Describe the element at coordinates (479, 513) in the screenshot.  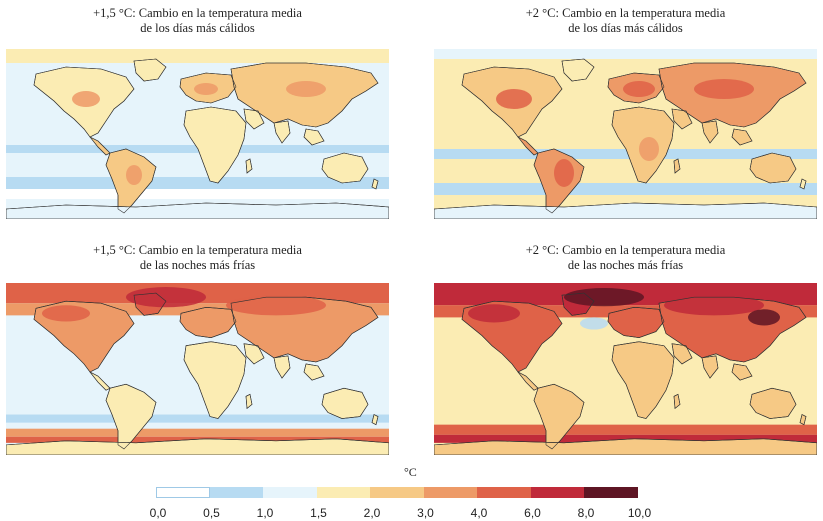
I see `legend-tick-label: 4,0` at that location.